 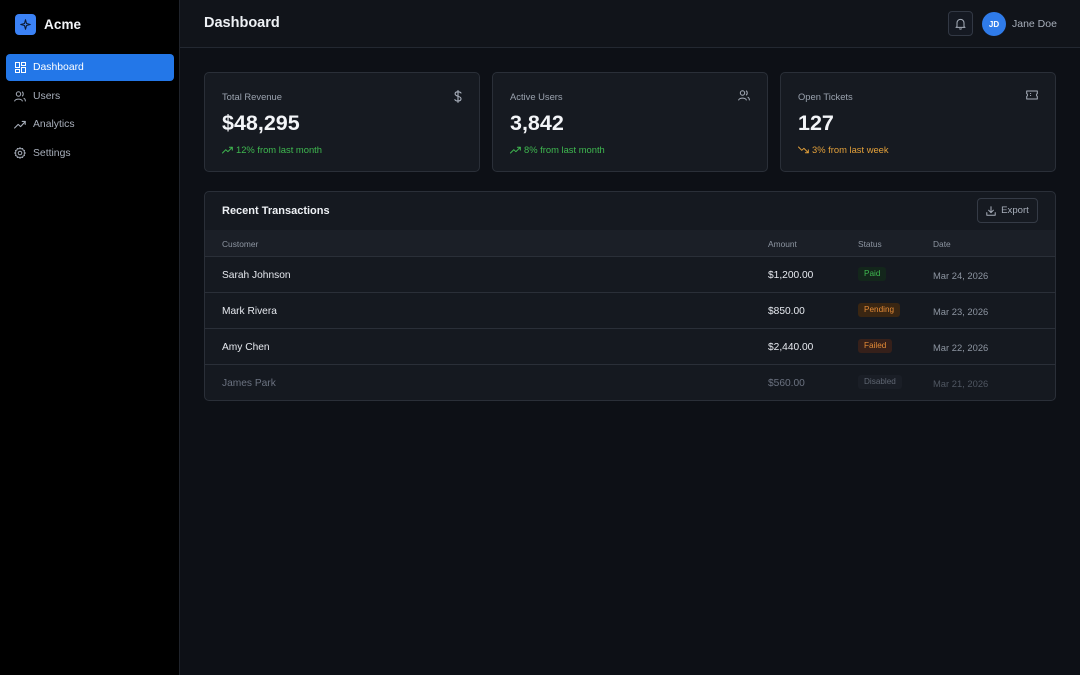 I want to click on ticket-icon, so click(x=1032, y=95).